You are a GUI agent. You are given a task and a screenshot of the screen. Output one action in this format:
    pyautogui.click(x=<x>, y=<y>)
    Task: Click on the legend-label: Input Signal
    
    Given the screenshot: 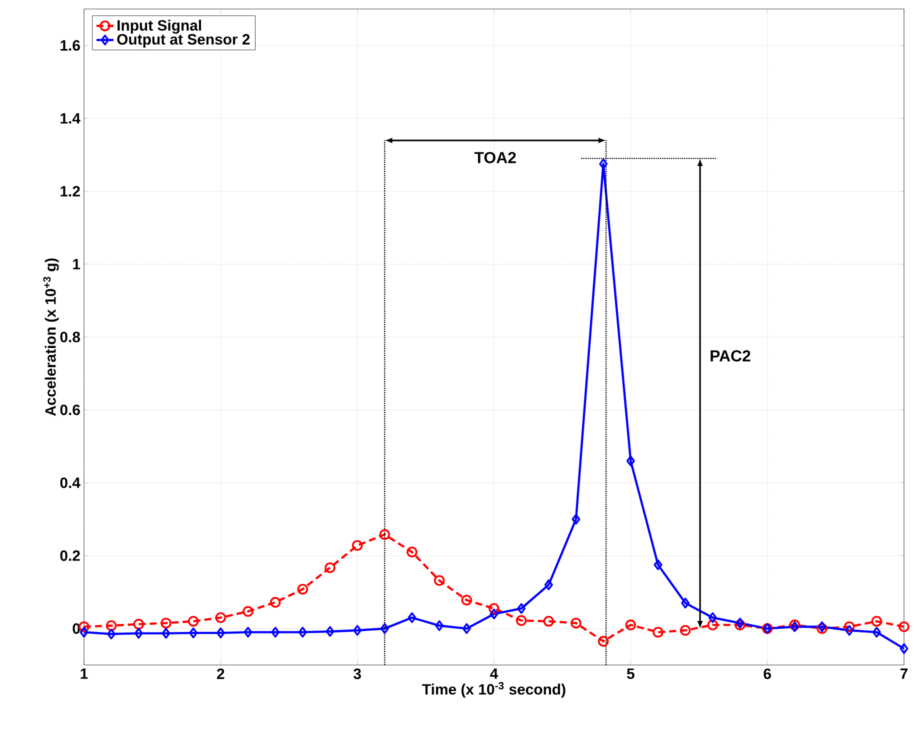 What is the action you would take?
    pyautogui.click(x=160, y=27)
    